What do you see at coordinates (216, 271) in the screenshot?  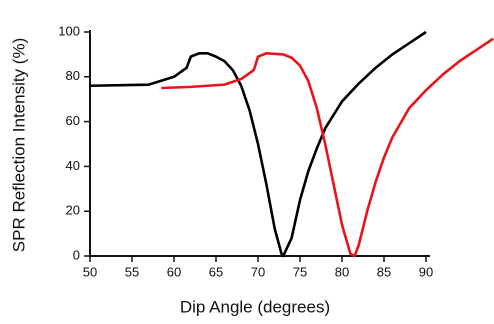 I see `x-tick-label: 65` at bounding box center [216, 271].